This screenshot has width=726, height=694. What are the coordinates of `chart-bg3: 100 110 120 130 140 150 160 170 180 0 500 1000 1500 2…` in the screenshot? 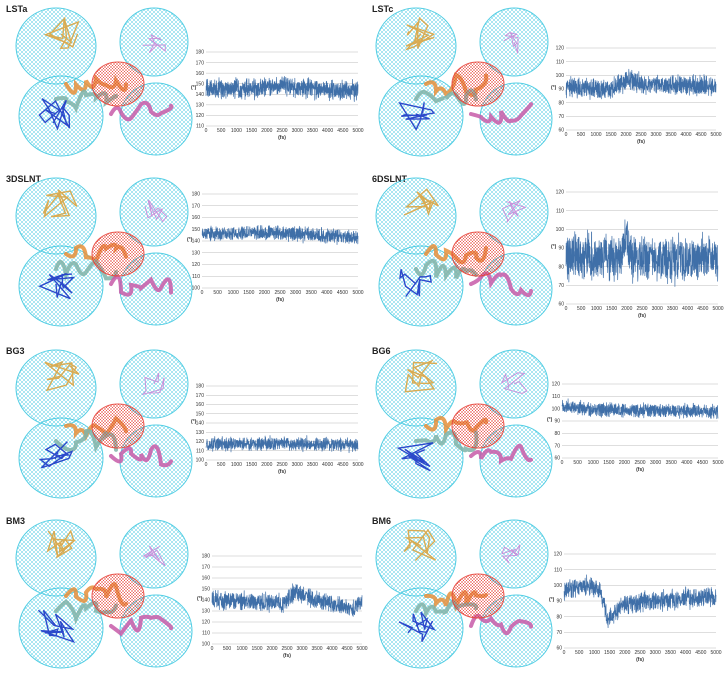 It's located at (277, 428).